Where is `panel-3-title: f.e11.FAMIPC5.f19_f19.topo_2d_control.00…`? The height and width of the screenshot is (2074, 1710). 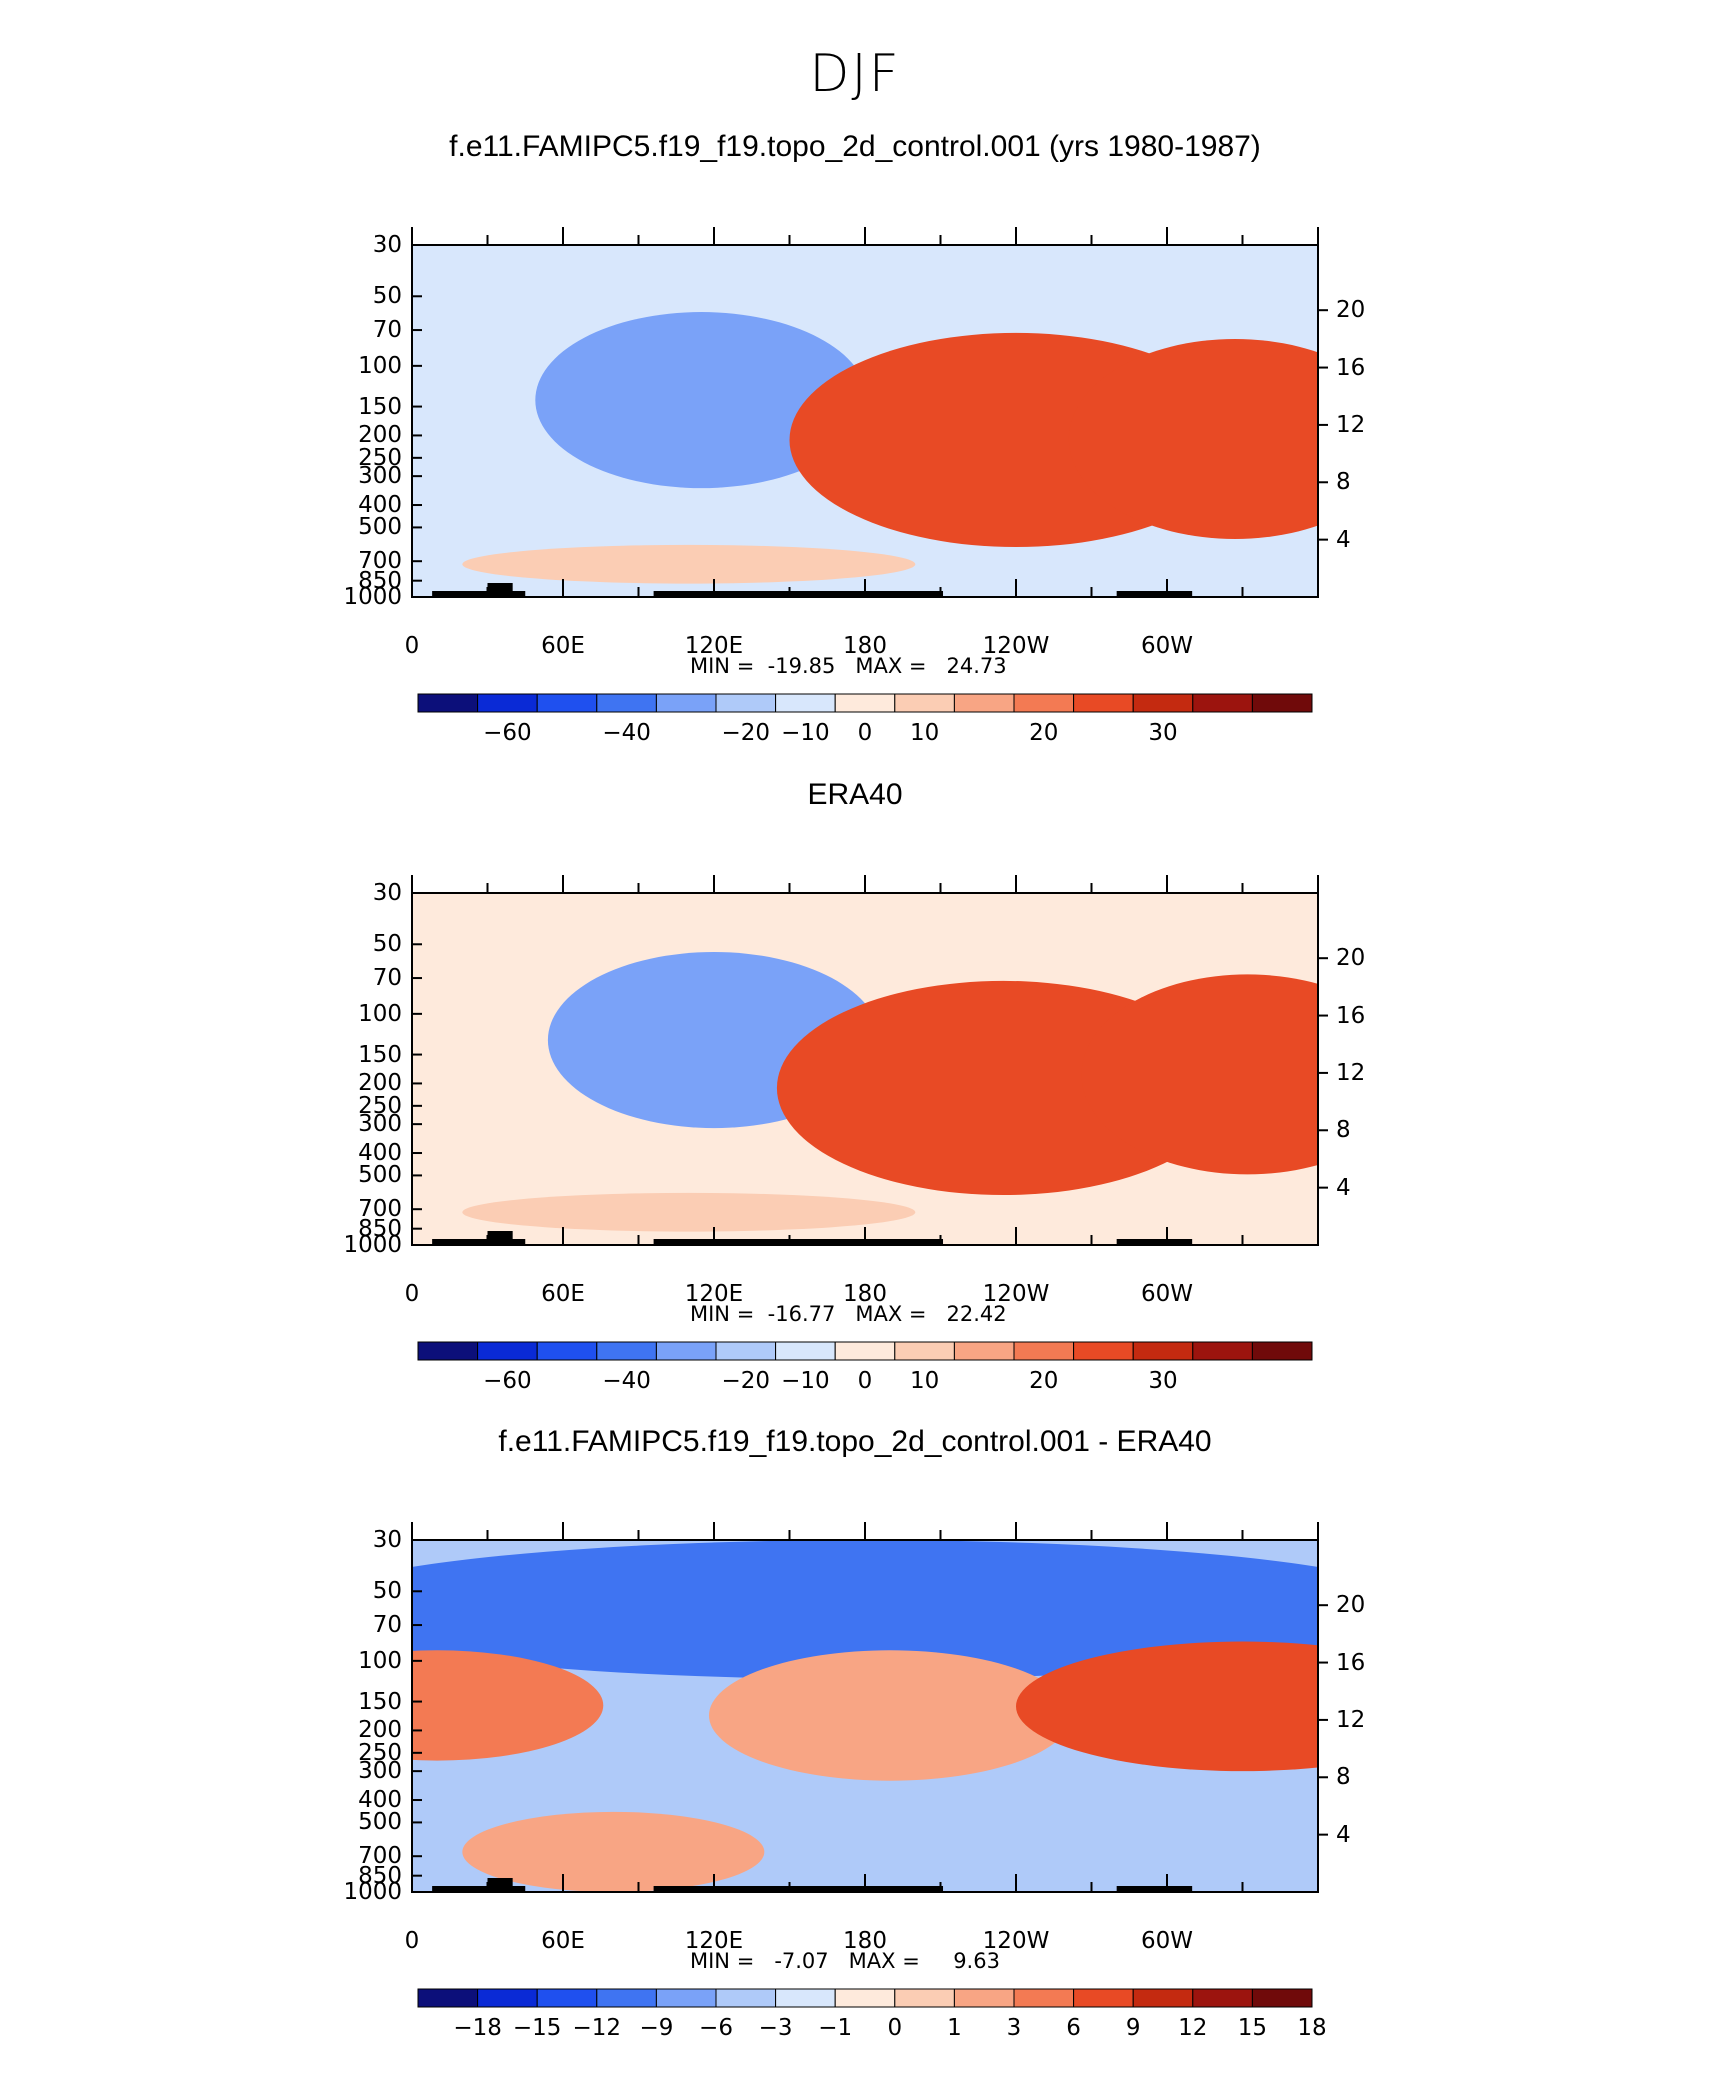 panel-3-title: f.e11.FAMIPC5.f19_f19.topo_2d_control.00… is located at coordinates (855, 1441).